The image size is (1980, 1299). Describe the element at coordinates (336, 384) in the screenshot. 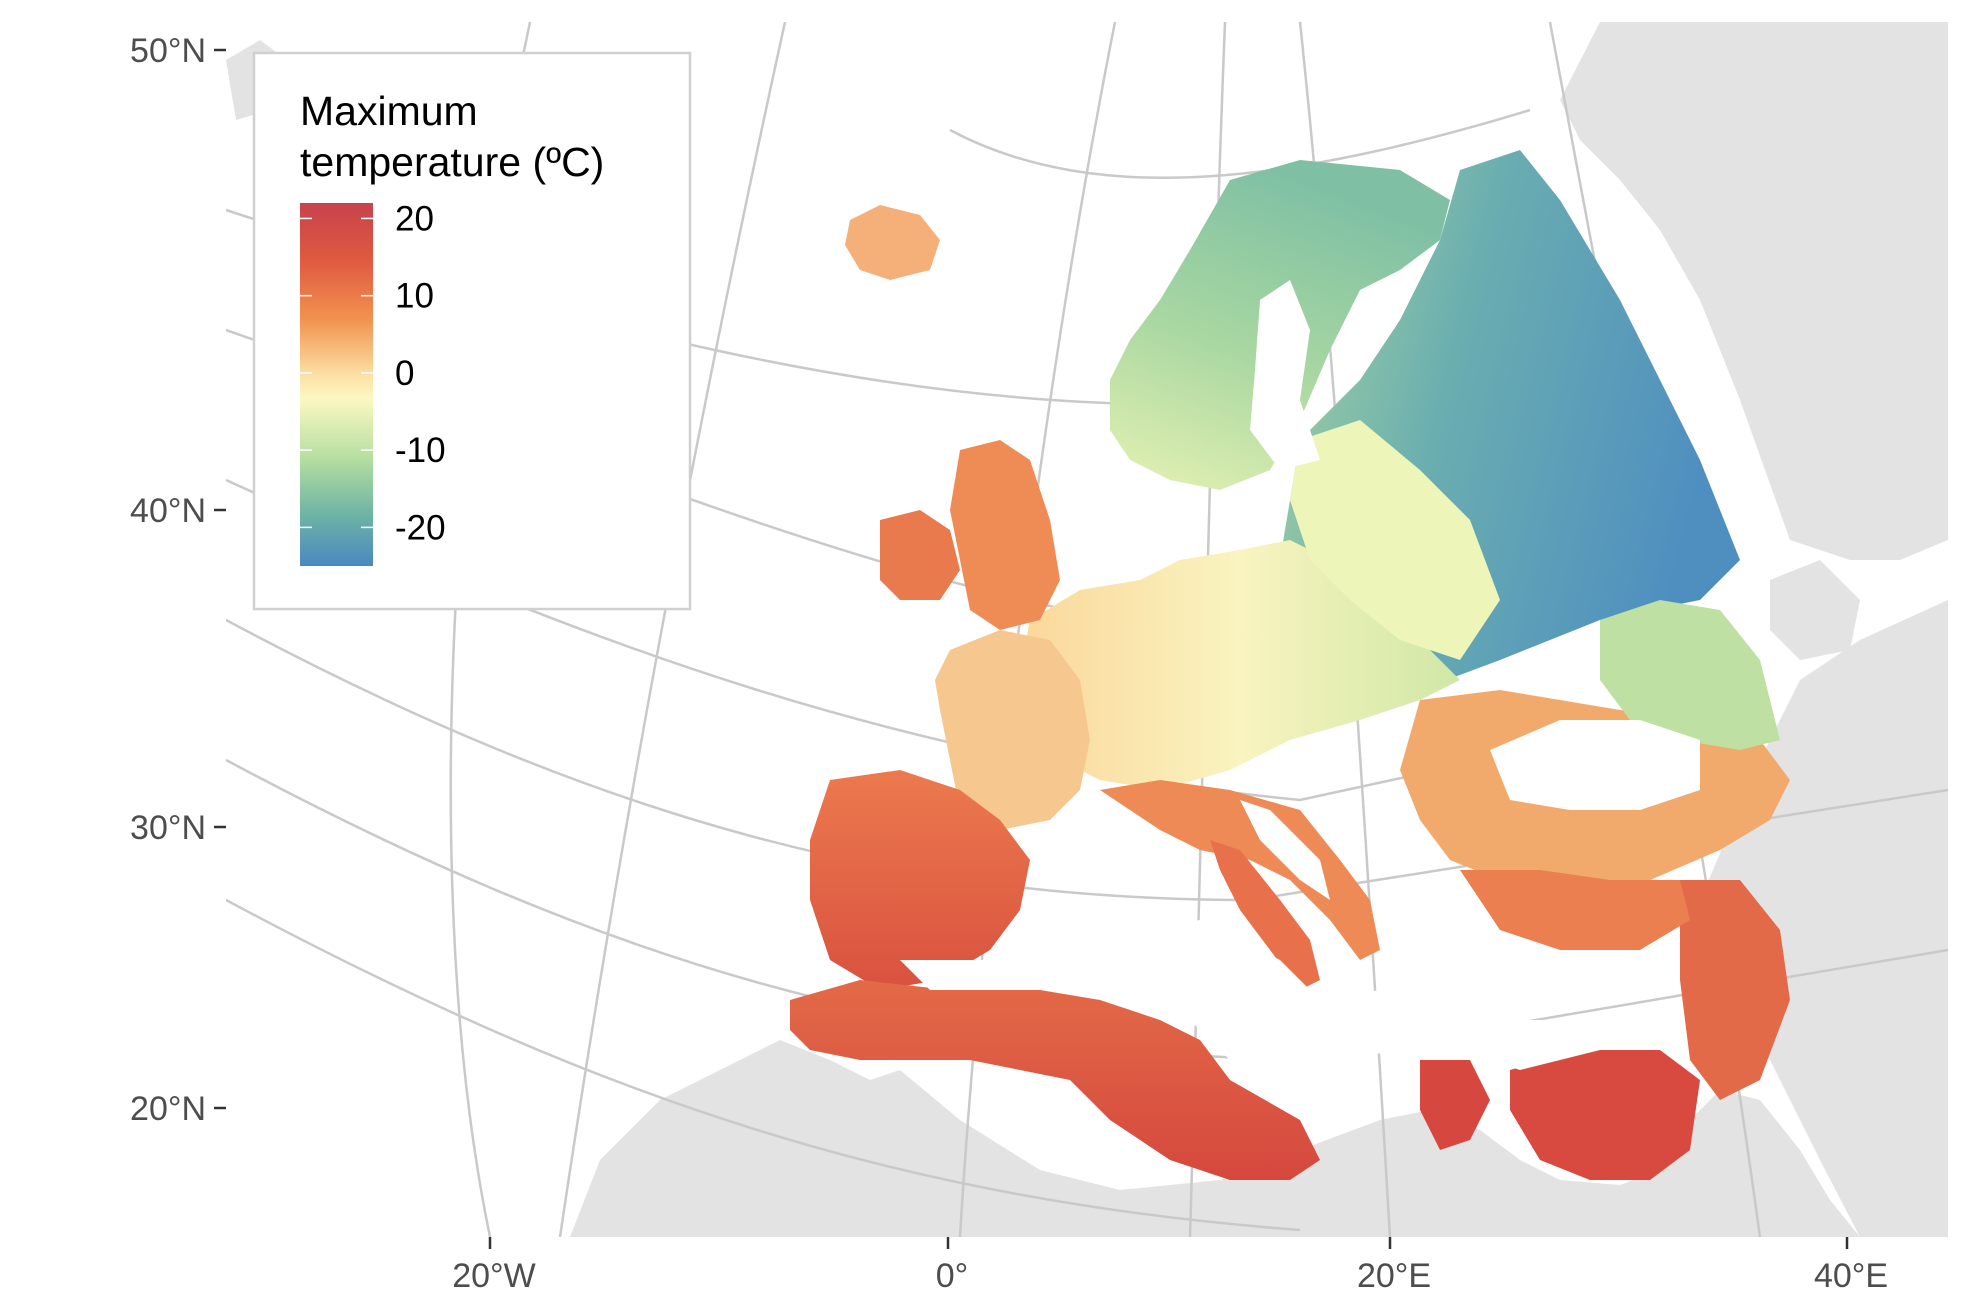

I see `legend-colorbar` at that location.